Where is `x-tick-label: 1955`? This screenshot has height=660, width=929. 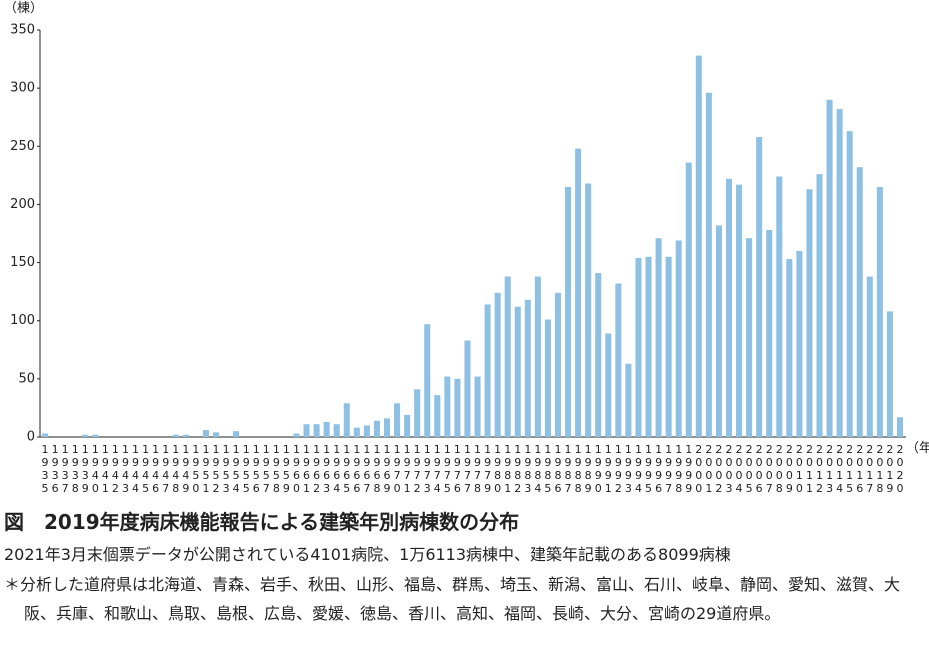
x-tick-label: 1955 is located at coordinates (246, 469).